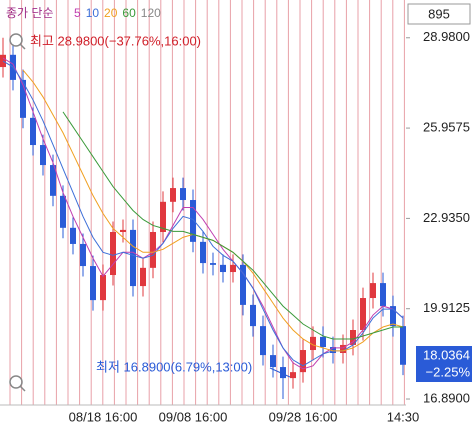 The image size is (474, 427). What do you see at coordinates (193, 416) in the screenshot?
I see `x-tick-label: 09/08 16:00` at bounding box center [193, 416].